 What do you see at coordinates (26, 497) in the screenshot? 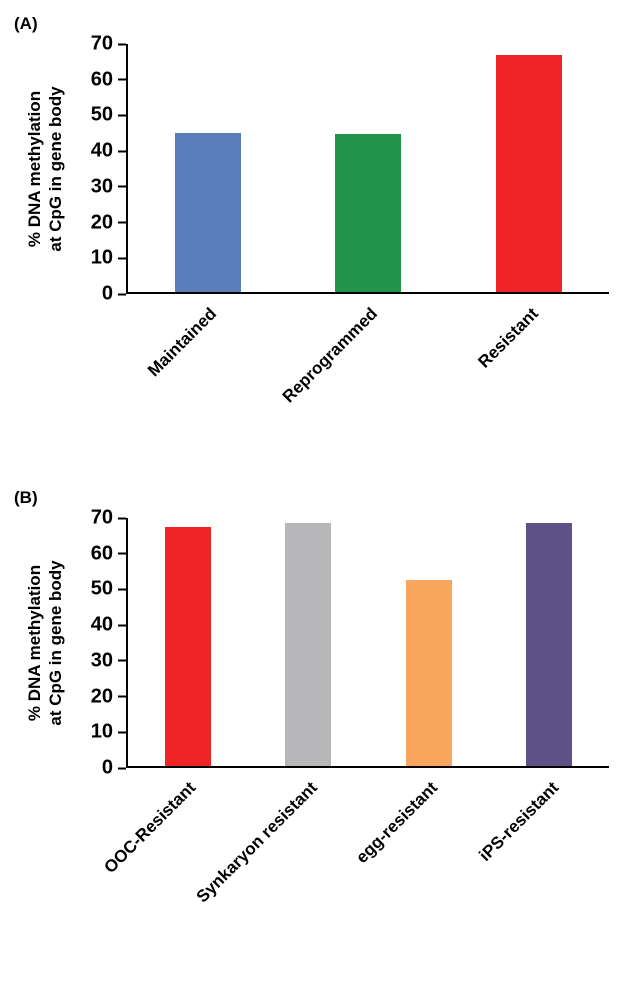
I see `panel-b-label: (B)` at bounding box center [26, 497].